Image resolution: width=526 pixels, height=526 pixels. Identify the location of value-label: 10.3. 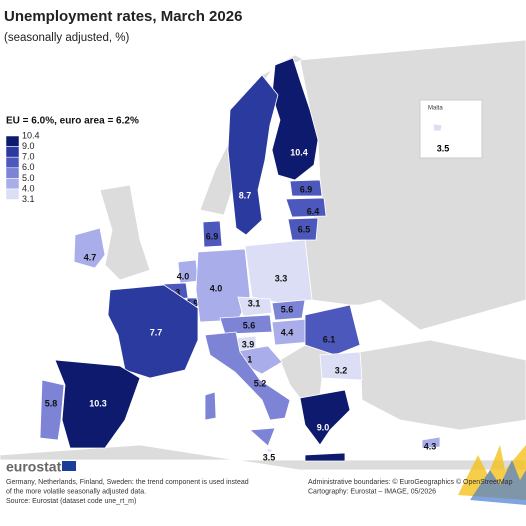
(98, 403).